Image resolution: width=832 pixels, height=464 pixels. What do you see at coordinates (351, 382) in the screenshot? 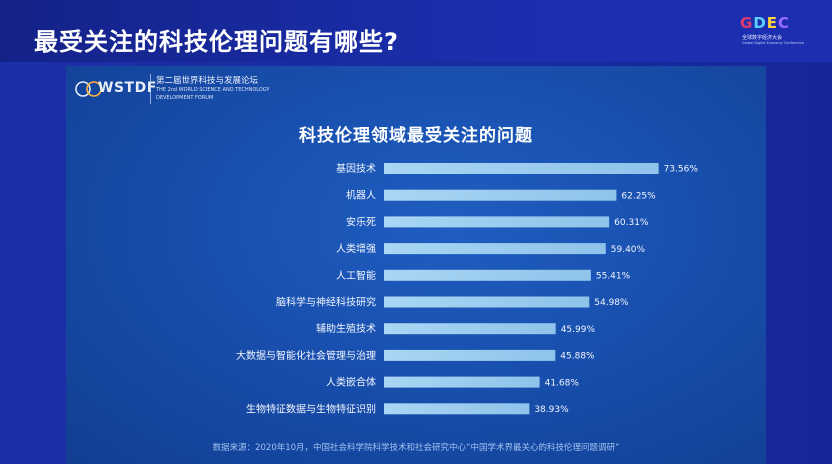
I see `category-label: 人类嵌合体` at bounding box center [351, 382].